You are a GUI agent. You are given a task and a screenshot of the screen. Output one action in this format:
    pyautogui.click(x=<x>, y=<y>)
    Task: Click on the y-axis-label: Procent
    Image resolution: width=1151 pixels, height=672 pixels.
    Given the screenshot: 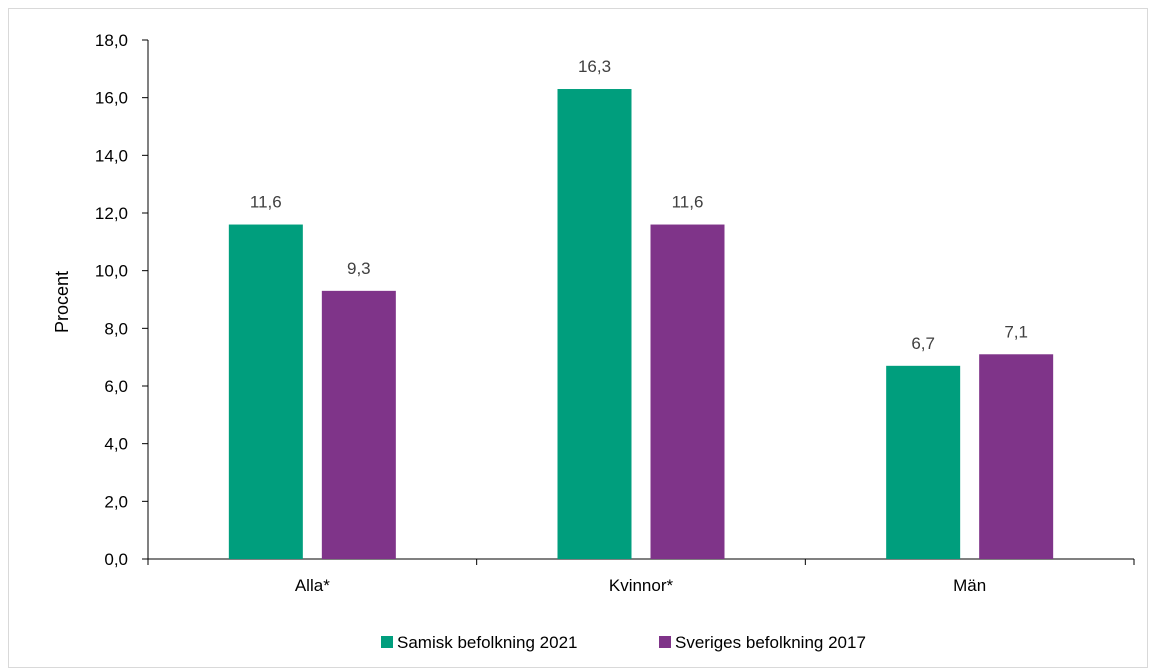 What is the action you would take?
    pyautogui.click(x=62, y=302)
    